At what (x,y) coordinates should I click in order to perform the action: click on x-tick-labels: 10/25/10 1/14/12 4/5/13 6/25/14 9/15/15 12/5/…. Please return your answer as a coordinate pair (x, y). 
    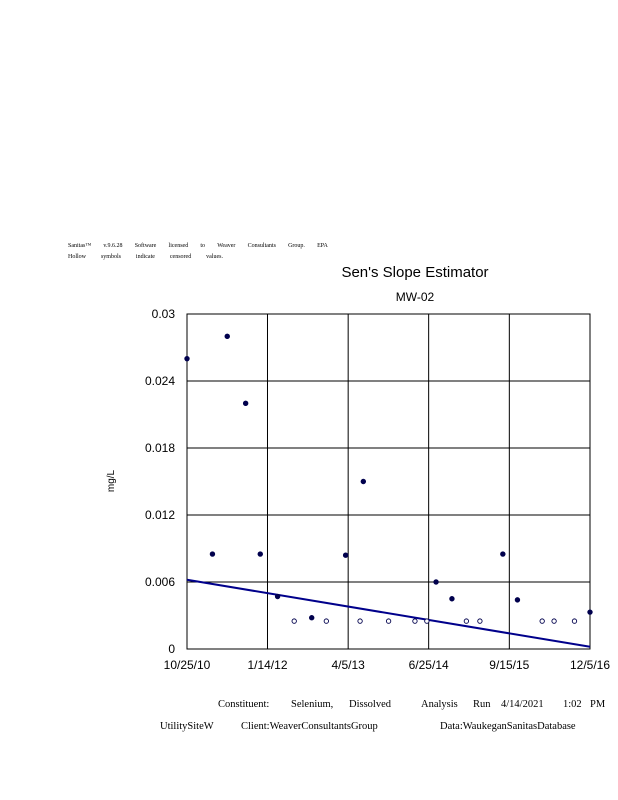
    Looking at the image, I should click on (387, 665).